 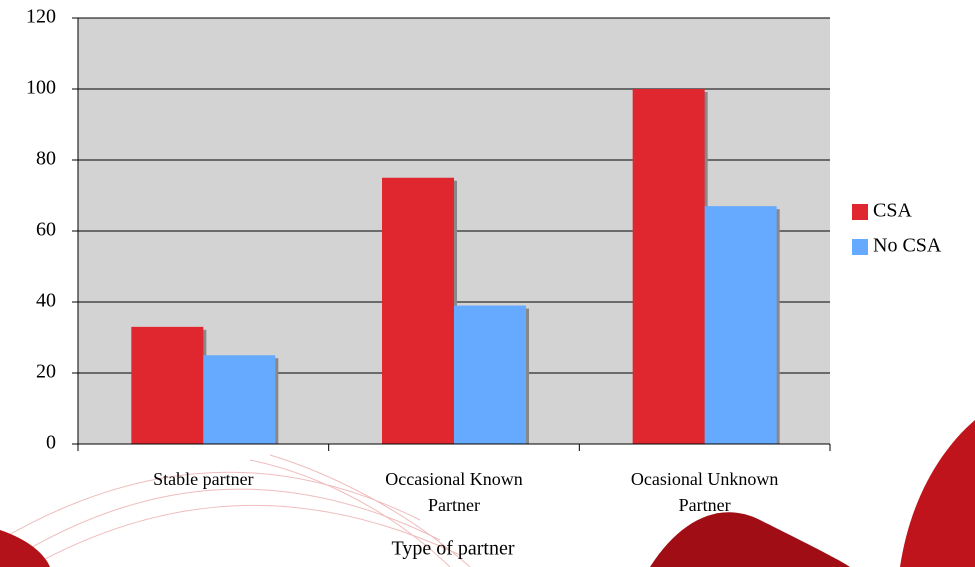 What do you see at coordinates (41, 17) in the screenshot?
I see `y-tick-label: 120` at bounding box center [41, 17].